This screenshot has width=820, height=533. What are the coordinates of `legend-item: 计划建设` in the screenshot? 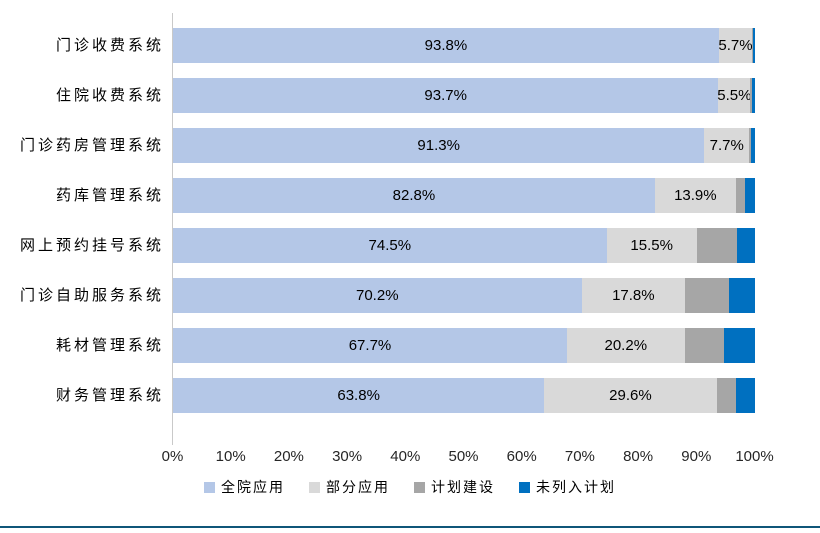 It's located at (454, 487).